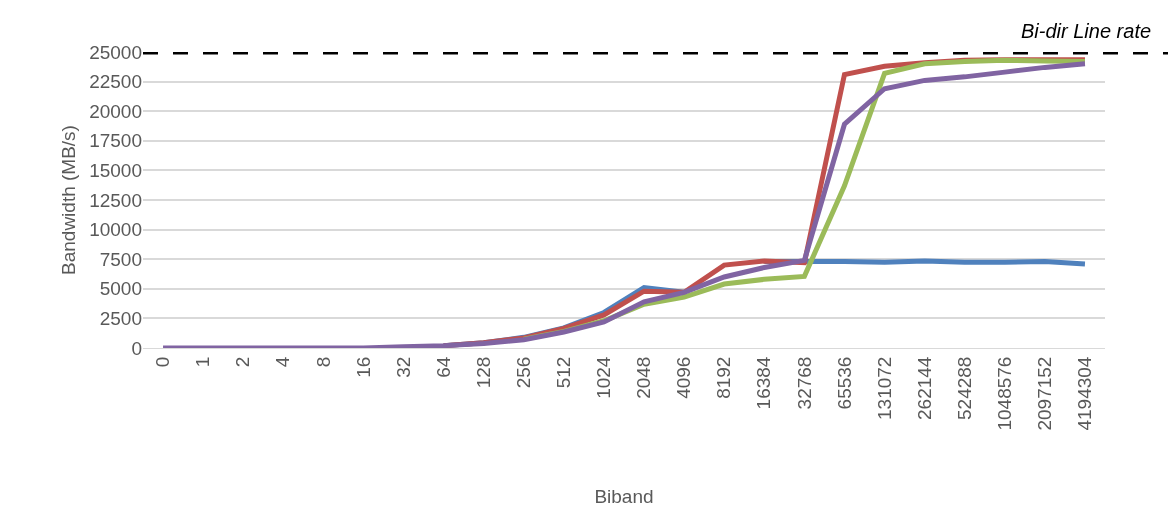 The image size is (1168, 521). What do you see at coordinates (163, 362) in the screenshot?
I see `x-tick-label: 0` at bounding box center [163, 362].